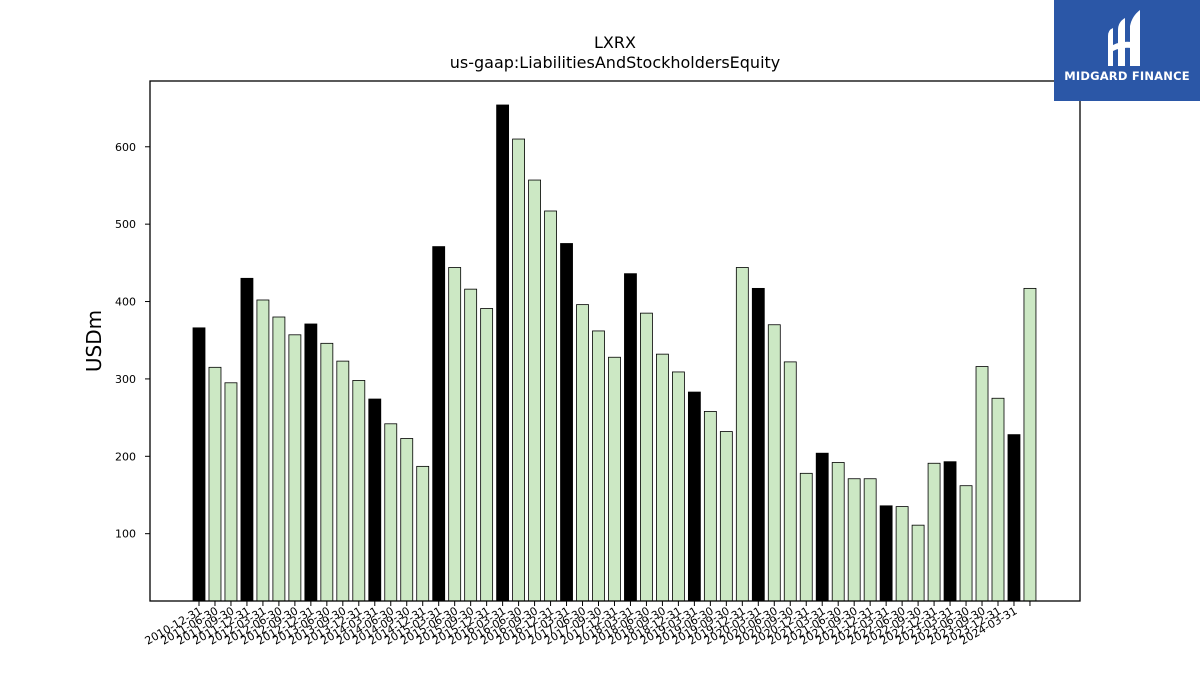 The width and height of the screenshot is (1200, 675). I want to click on y-axis: 100 200 300 400 500 600, so click(132, 341).